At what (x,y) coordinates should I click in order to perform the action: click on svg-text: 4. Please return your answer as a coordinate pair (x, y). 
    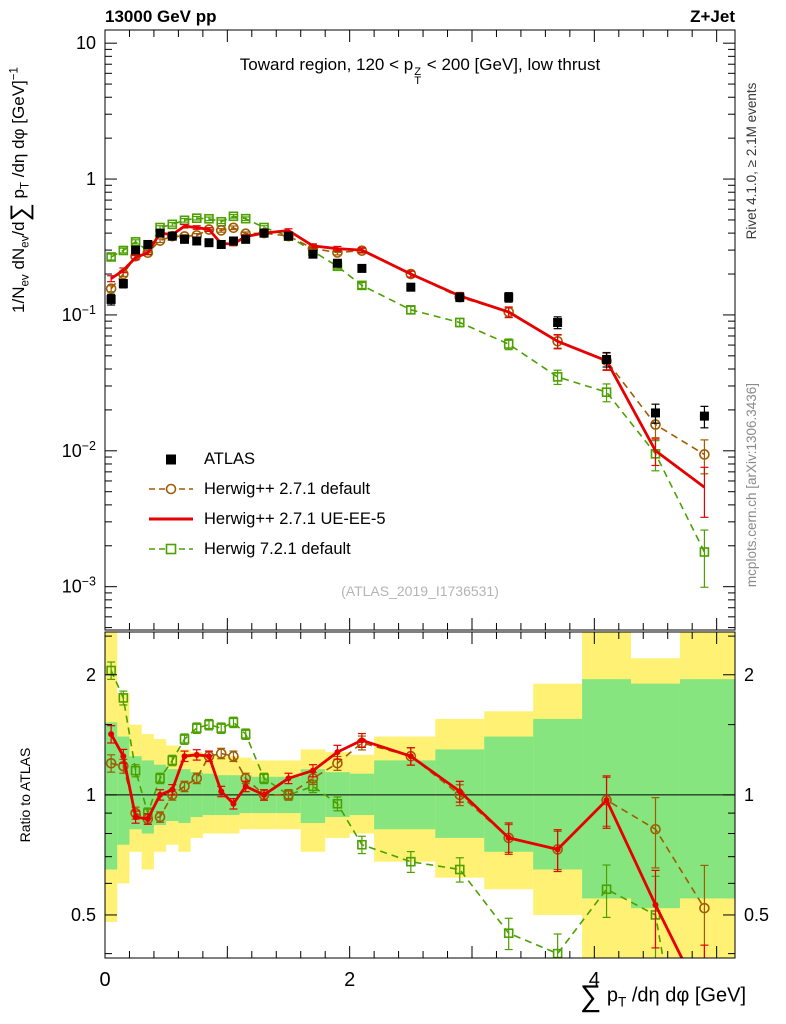
    Looking at the image, I should click on (594, 980).